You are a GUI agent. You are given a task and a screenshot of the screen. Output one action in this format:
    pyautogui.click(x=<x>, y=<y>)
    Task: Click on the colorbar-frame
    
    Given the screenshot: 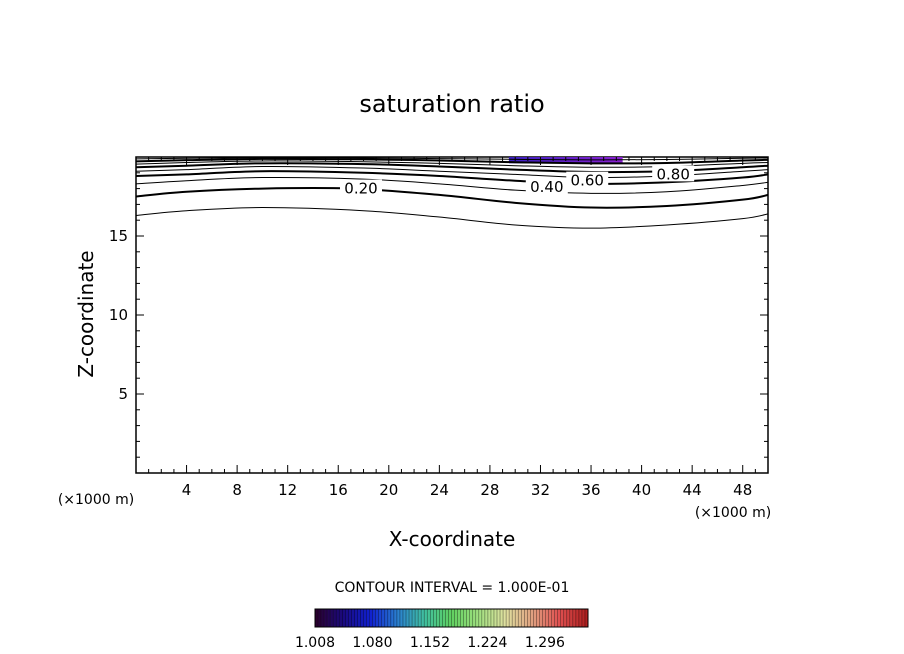 What is the action you would take?
    pyautogui.click(x=451, y=618)
    